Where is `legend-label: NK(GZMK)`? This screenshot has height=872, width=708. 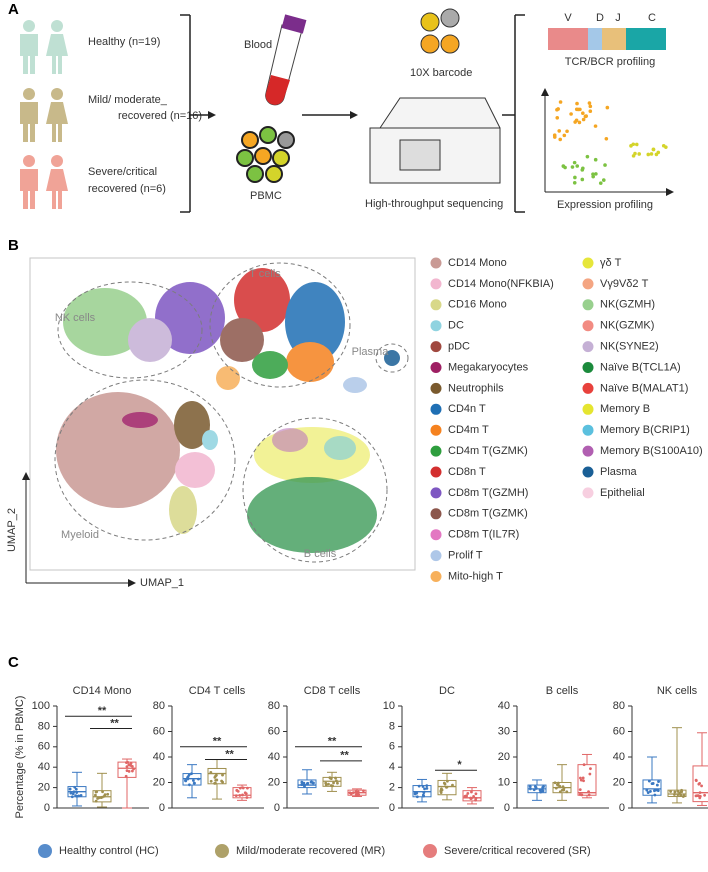
legend-label: NK(GZMK) is located at coordinates (627, 326).